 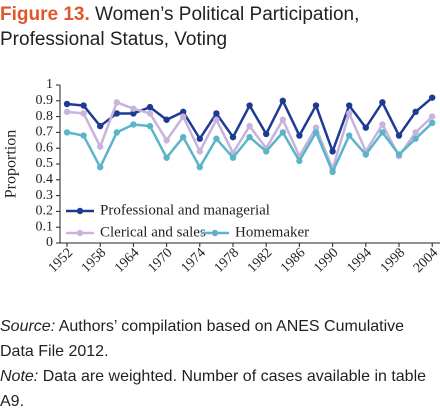 I want to click on y-tick-label: 0.2, so click(x=45, y=211).